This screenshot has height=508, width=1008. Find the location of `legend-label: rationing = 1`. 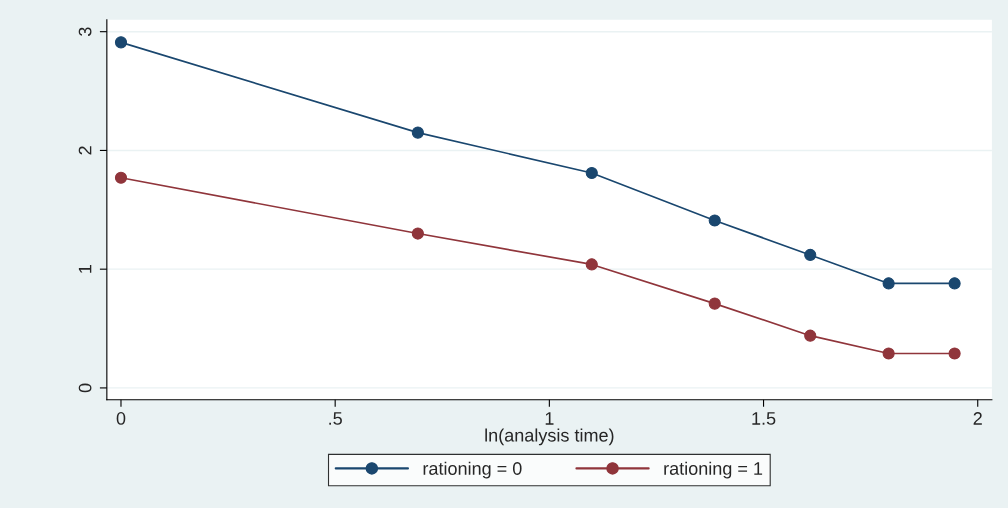

legend-label: rationing = 1 is located at coordinates (713, 470).